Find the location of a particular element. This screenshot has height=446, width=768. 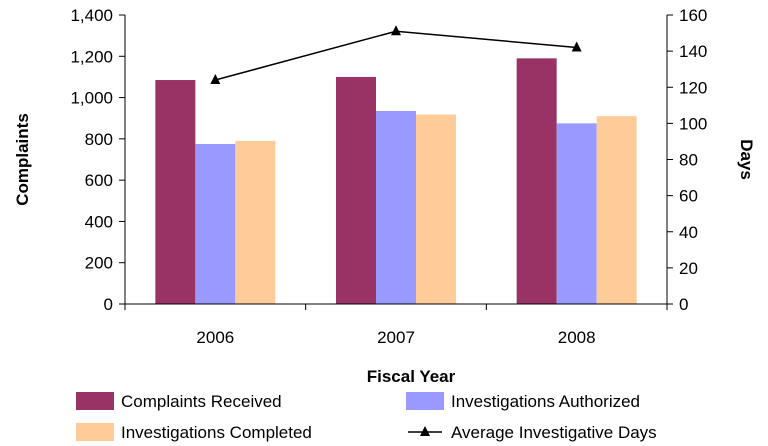

x-tick-label: 2006 is located at coordinates (215, 337).